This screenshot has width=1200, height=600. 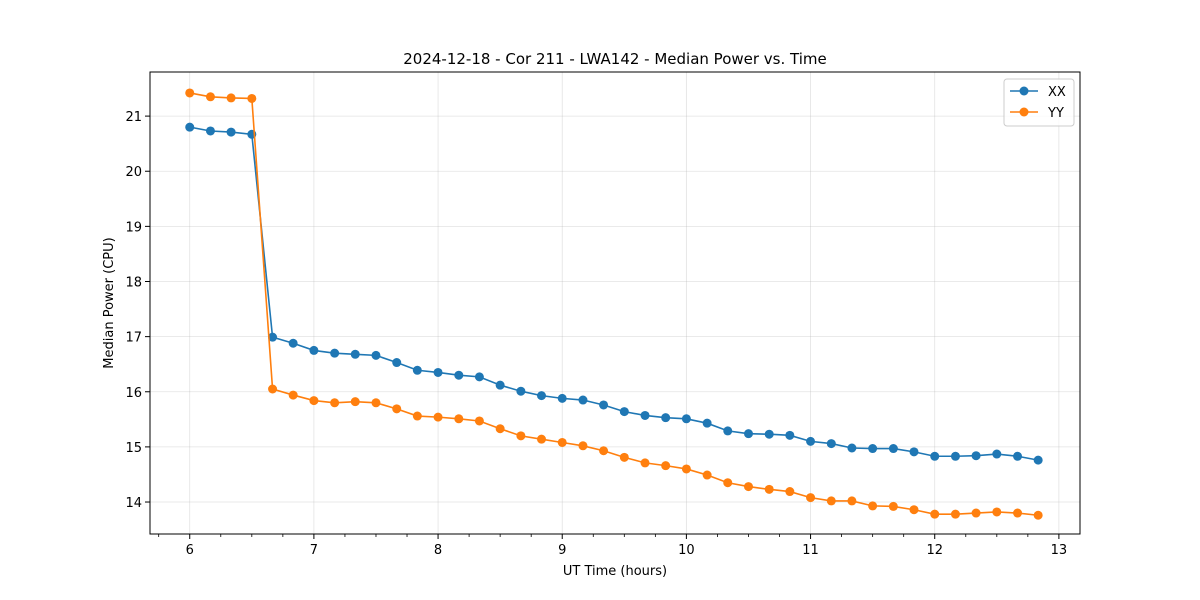 I want to click on legend-label-yy: YY, so click(x=1055, y=113).